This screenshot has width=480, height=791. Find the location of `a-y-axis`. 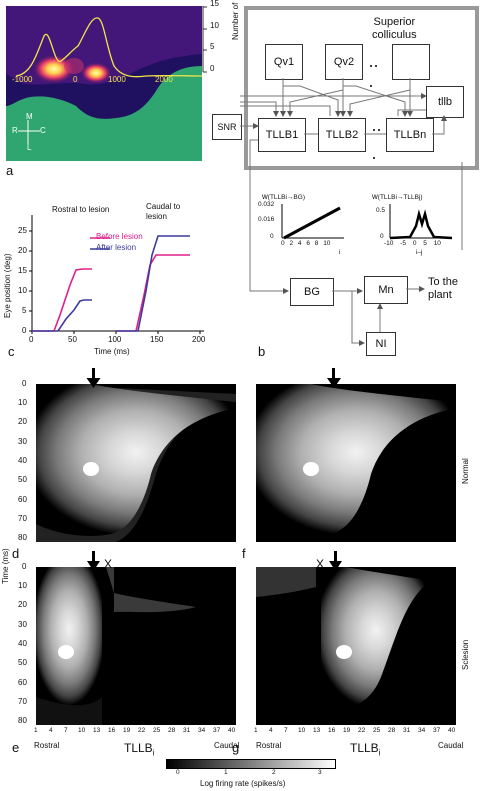

a-y-axis is located at coordinates (204, 39).